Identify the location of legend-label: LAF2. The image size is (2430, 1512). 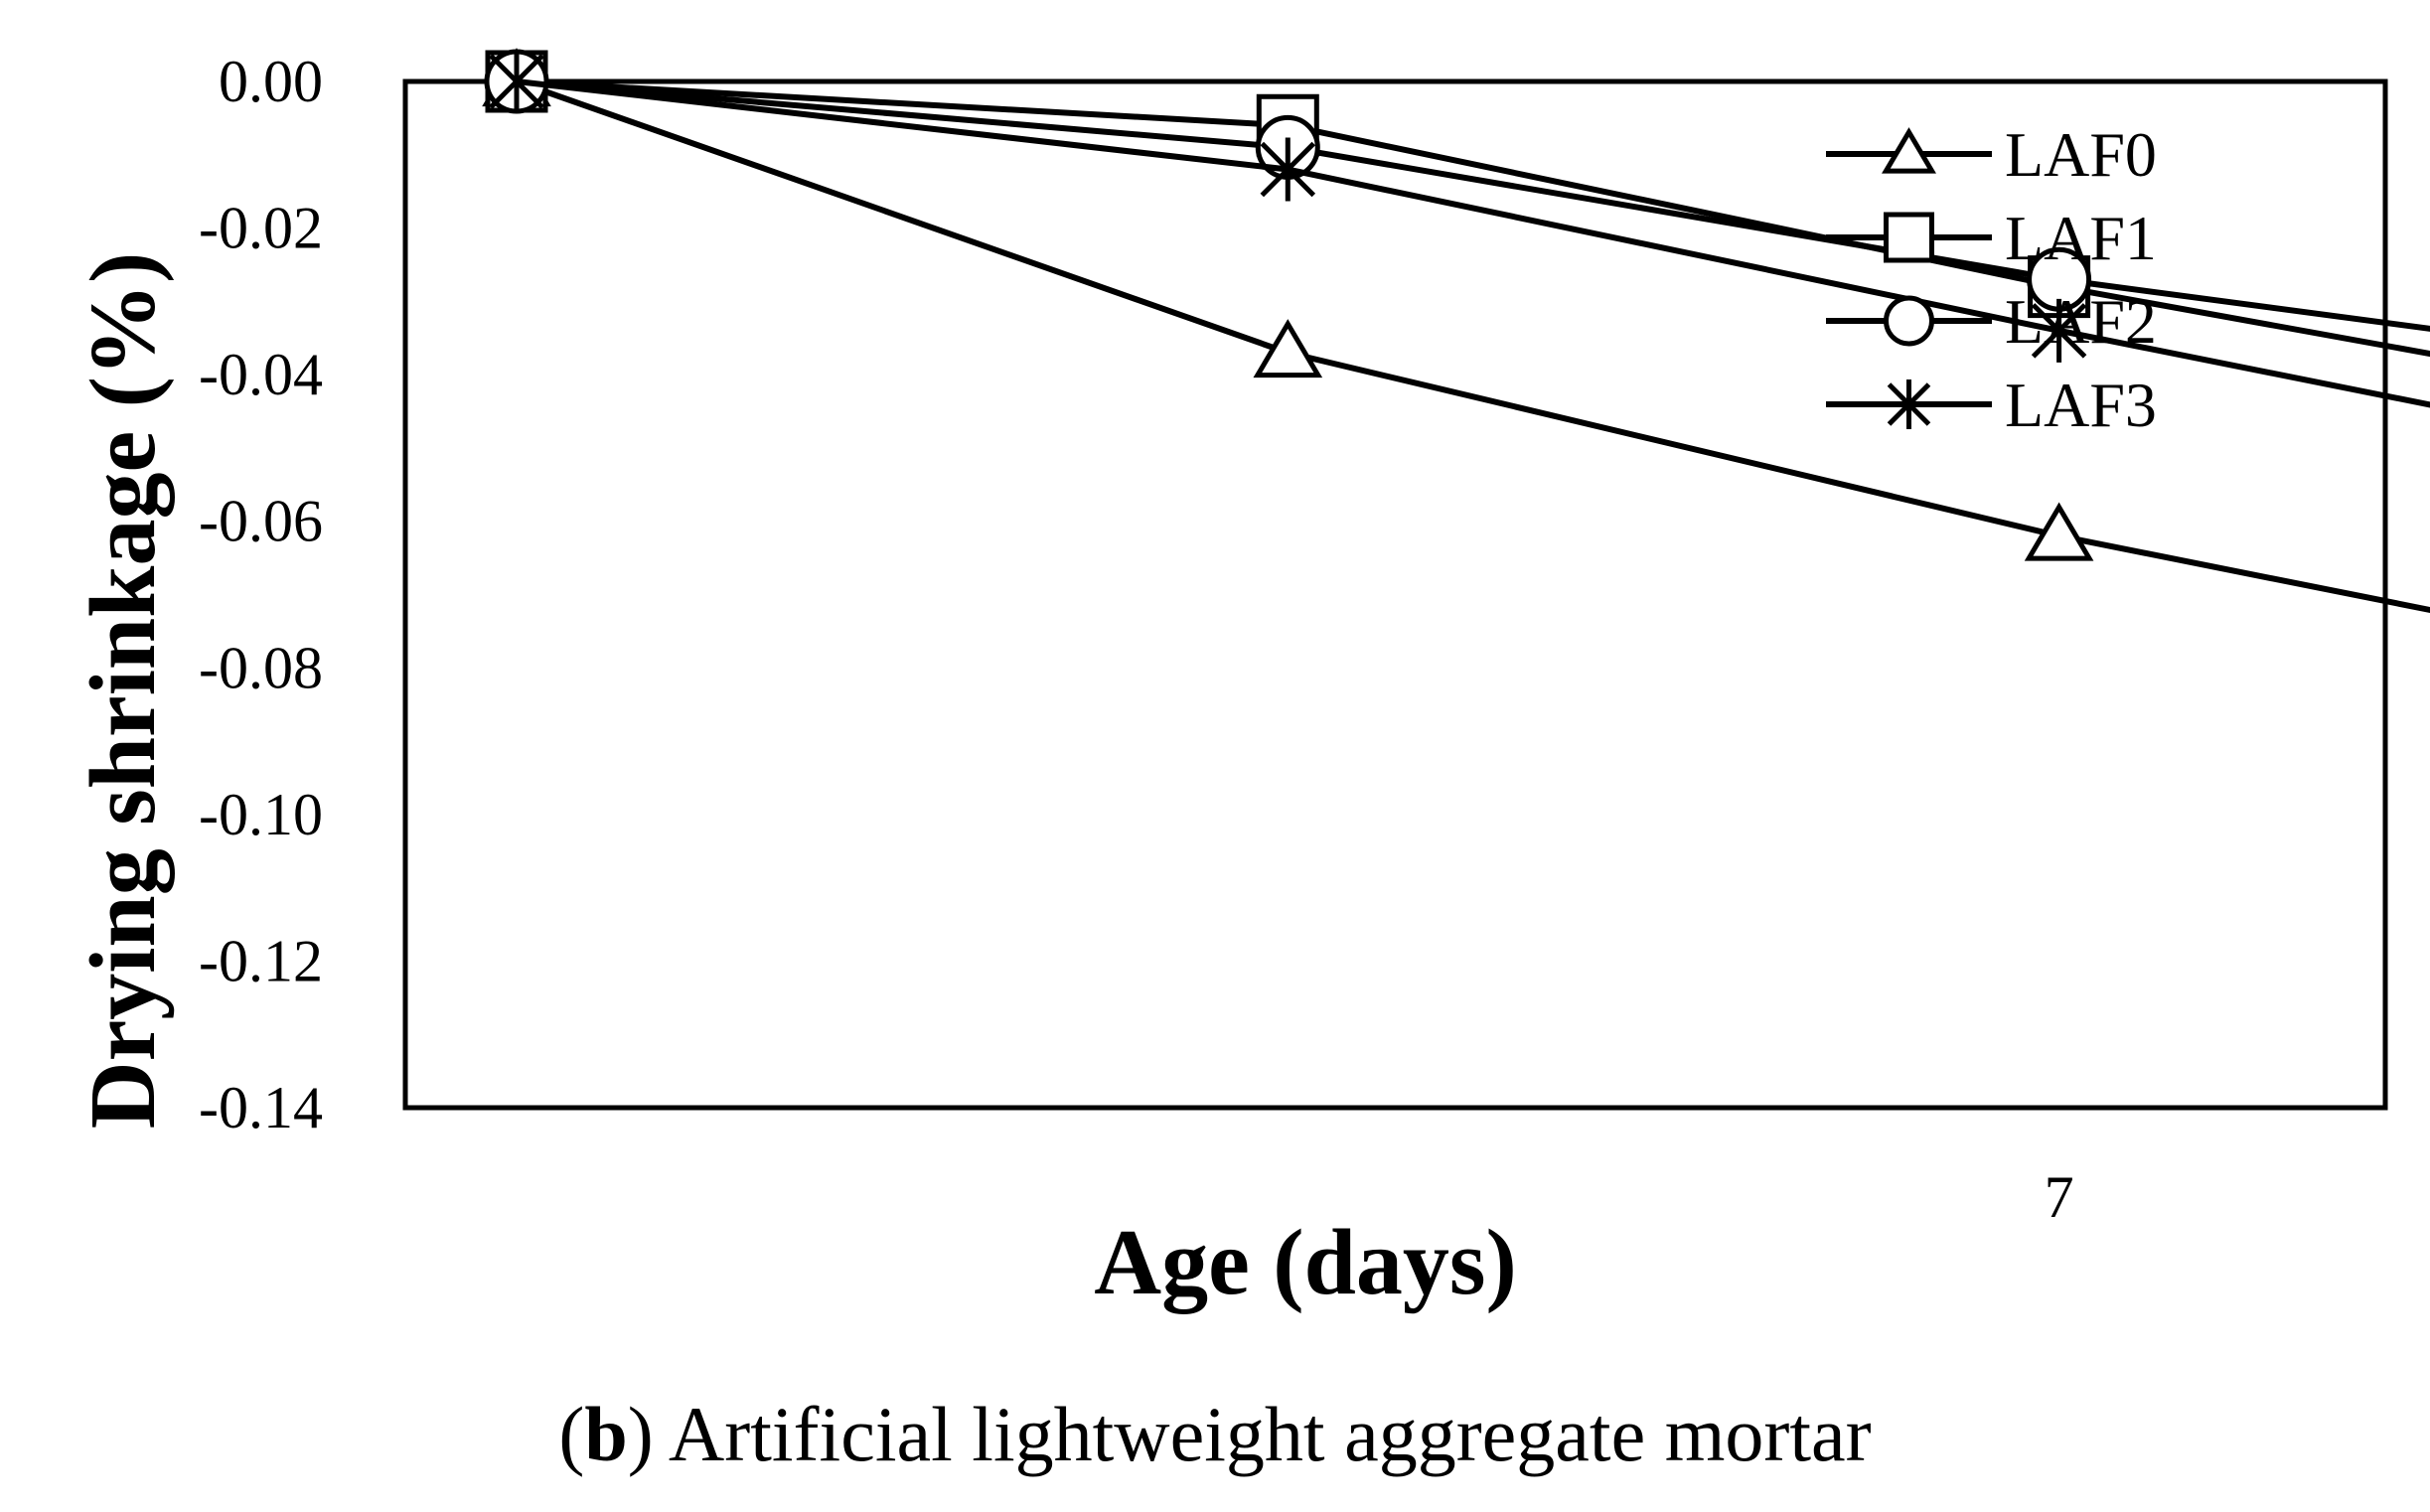
(2081, 321).